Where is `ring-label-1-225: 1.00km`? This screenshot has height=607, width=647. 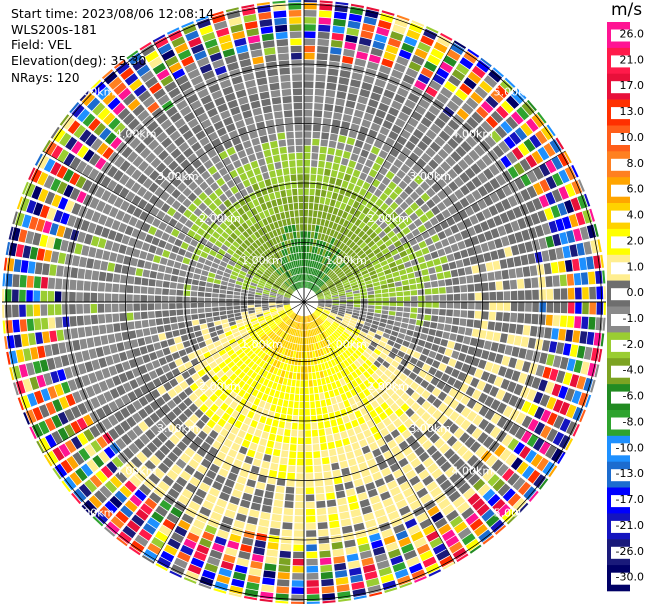
ring-label-1-225: 1.00km is located at coordinates (262, 344).